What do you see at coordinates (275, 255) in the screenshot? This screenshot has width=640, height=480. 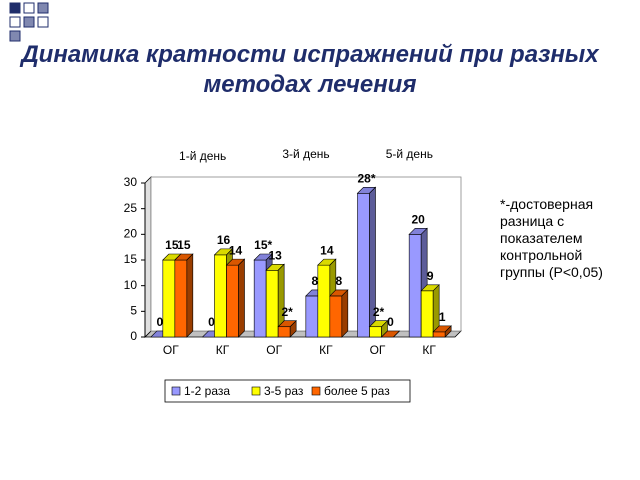 I see `value-label: 13` at bounding box center [275, 255].